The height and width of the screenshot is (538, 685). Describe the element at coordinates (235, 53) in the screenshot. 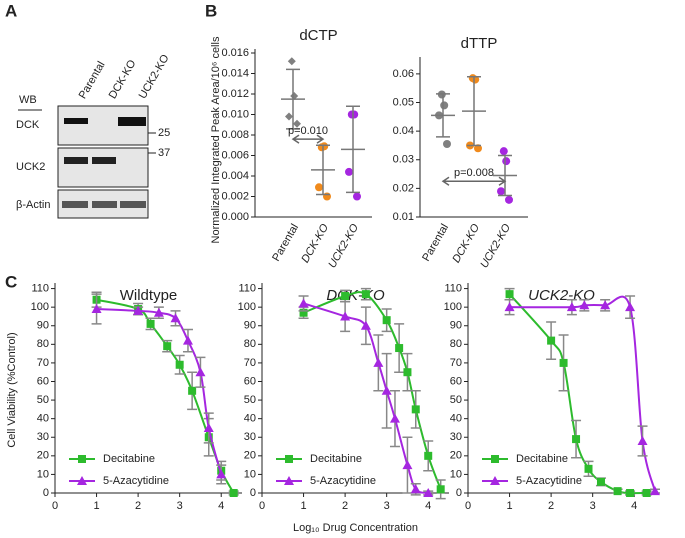

I see `y-tick-label: 0.016` at that location.